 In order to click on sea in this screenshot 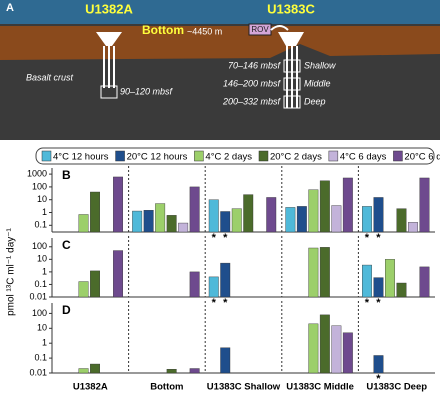, I will do `click(220, 12)`.